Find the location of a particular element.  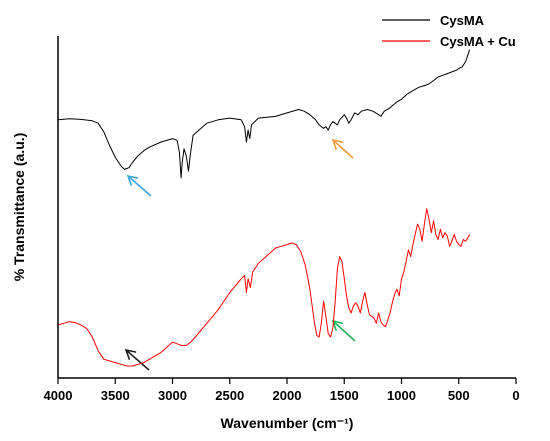

x-axis-title: Wavenumber (cm⁻¹) is located at coordinates (287, 423).